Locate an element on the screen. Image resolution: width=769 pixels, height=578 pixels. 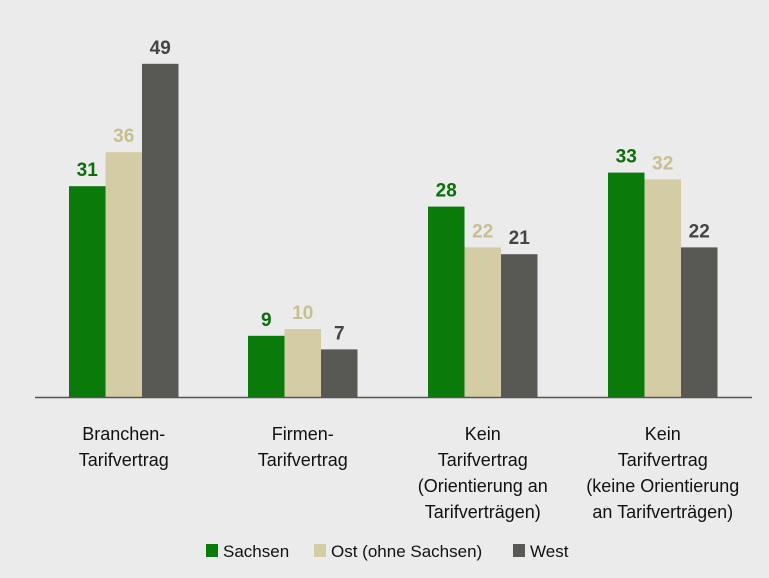
value-label: 32 is located at coordinates (662, 163).